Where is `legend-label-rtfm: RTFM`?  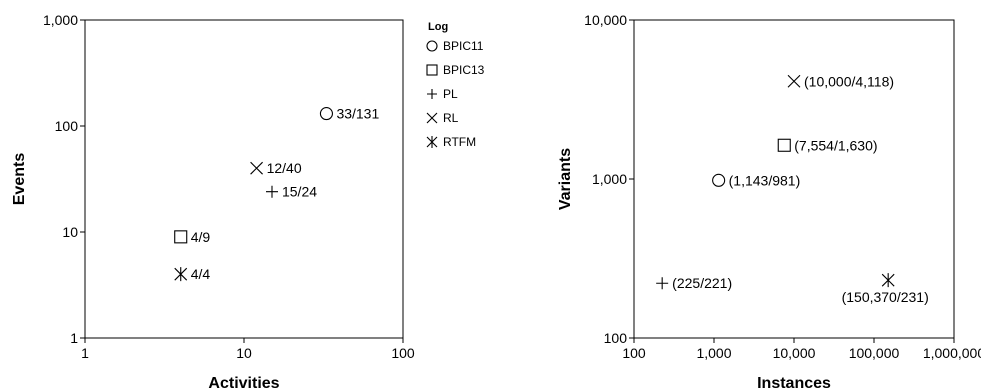
legend-label-rtfm: RTFM is located at coordinates (459, 142).